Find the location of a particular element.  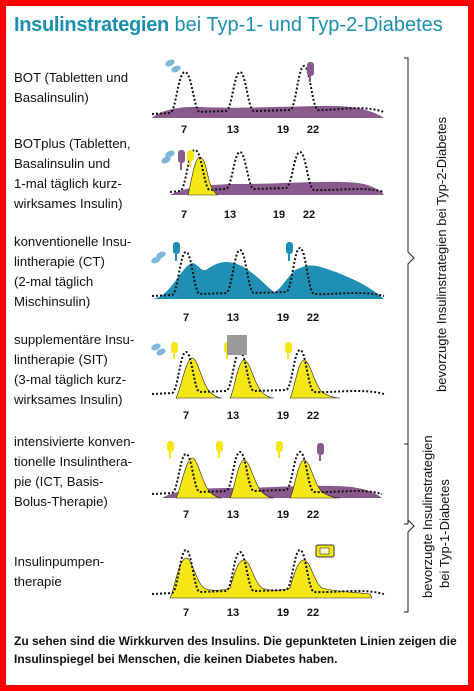

label-line: supplementäre Insu- is located at coordinates (74, 339).